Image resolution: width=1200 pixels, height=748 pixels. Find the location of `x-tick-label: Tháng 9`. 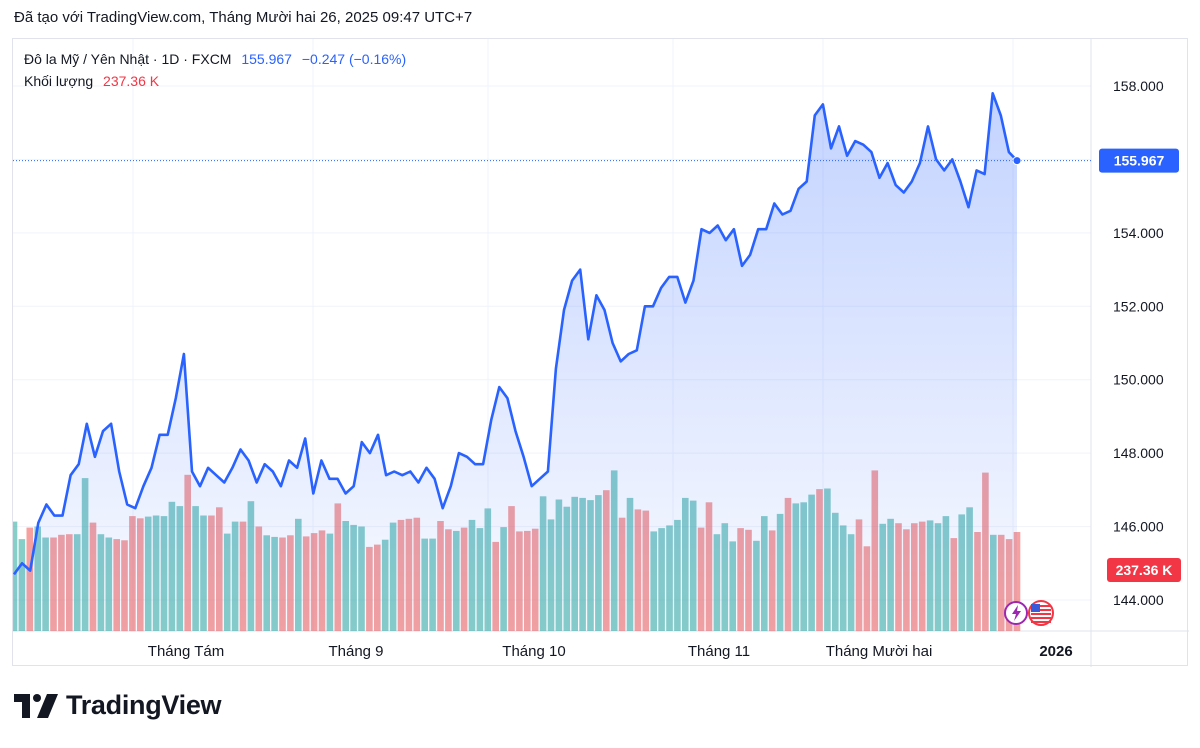

x-tick-label: Tháng 9 is located at coordinates (355, 651).